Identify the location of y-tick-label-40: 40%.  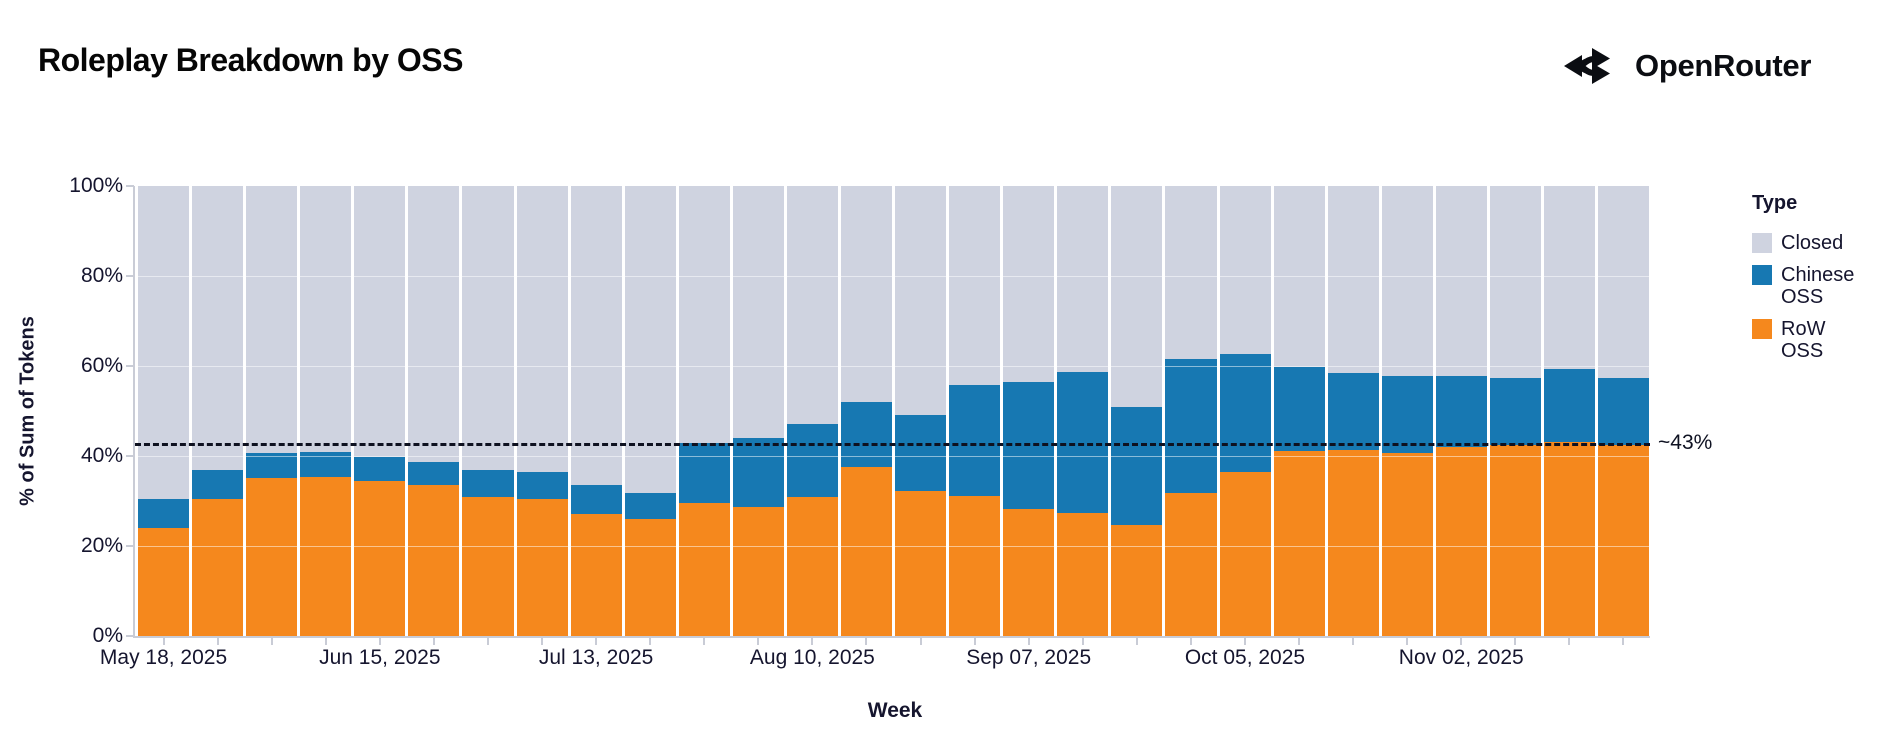
(101, 455).